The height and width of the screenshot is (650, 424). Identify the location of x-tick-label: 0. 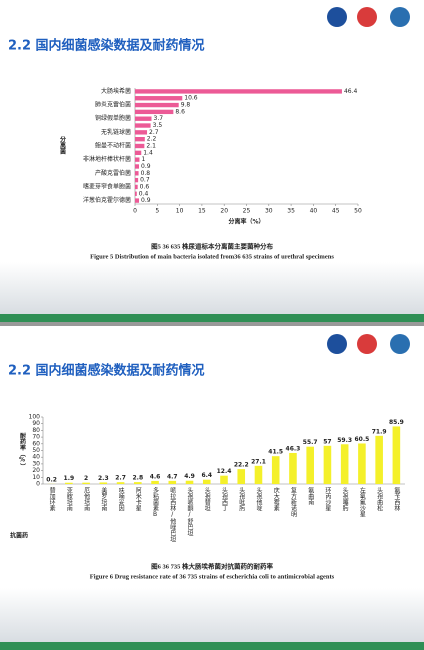
(135, 211).